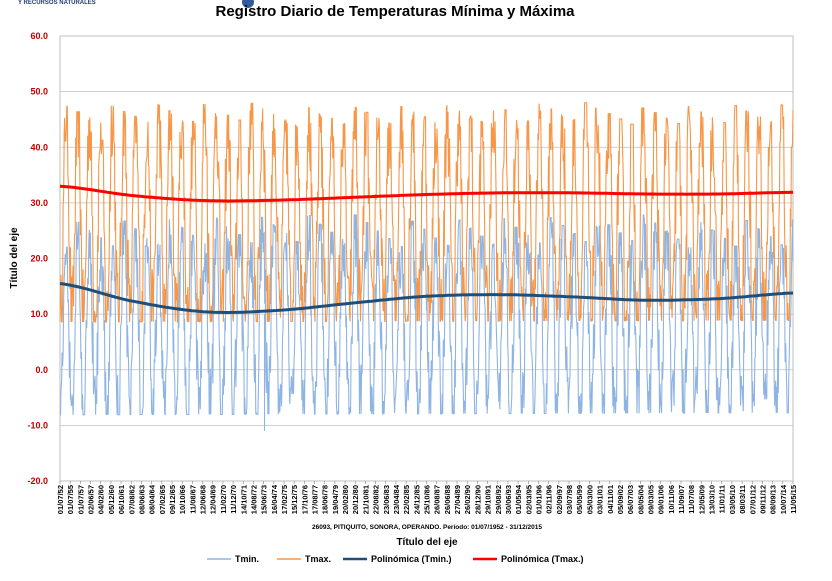  I want to click on x-tick-label: 30/06/93, so click(508, 499).